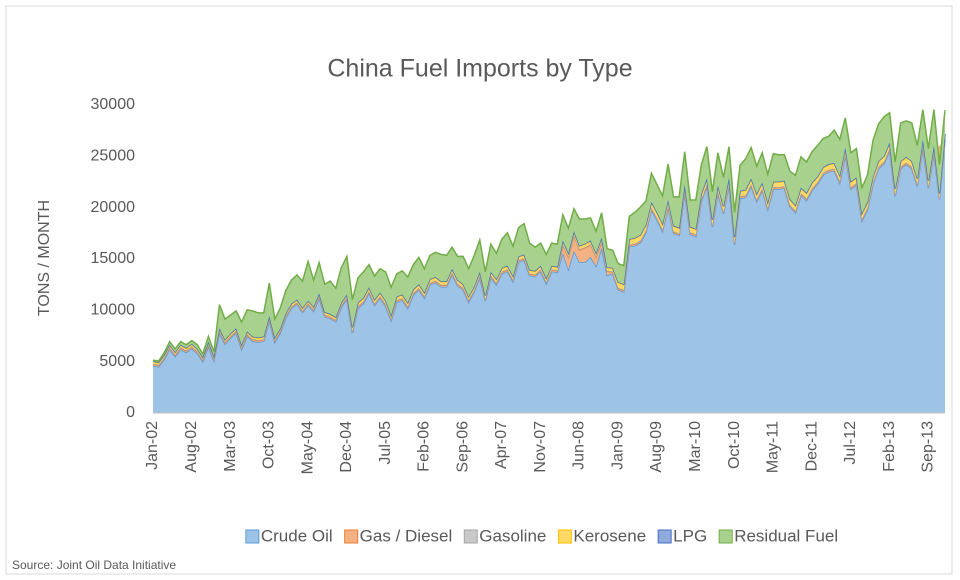 Image resolution: width=960 pixels, height=580 pixels. Describe the element at coordinates (406, 535) in the screenshot. I see `legend-label: Gas / Diesel` at that location.